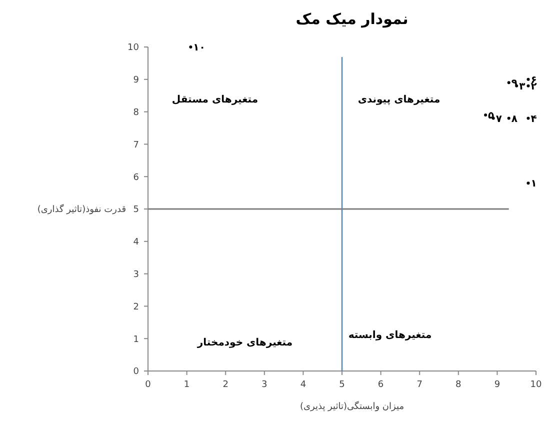 The image size is (557, 421). Describe the element at coordinates (136, 243) in the screenshot. I see `y-tick-label: 4` at that location.